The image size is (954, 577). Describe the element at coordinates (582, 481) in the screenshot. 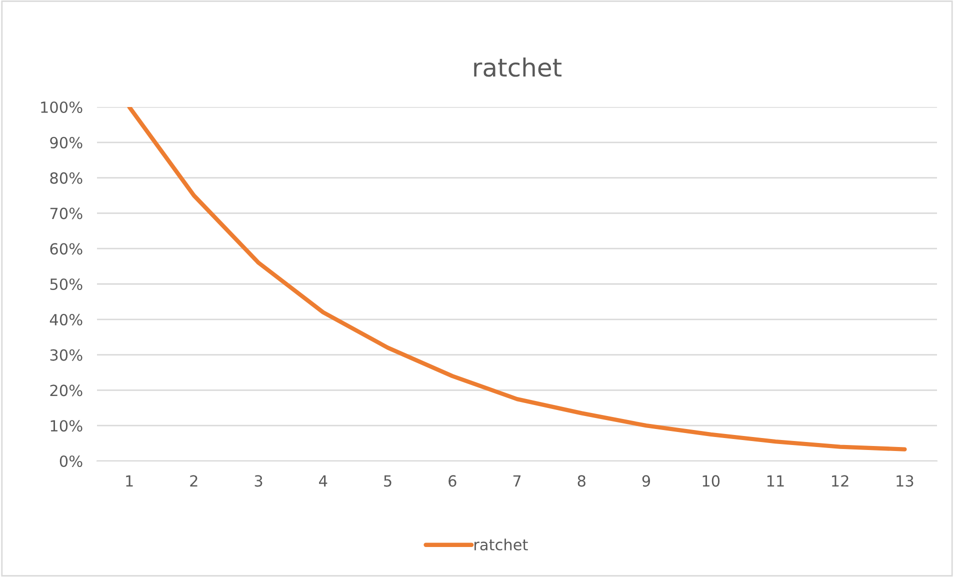

I see `x-tick-label: 8` at that location.